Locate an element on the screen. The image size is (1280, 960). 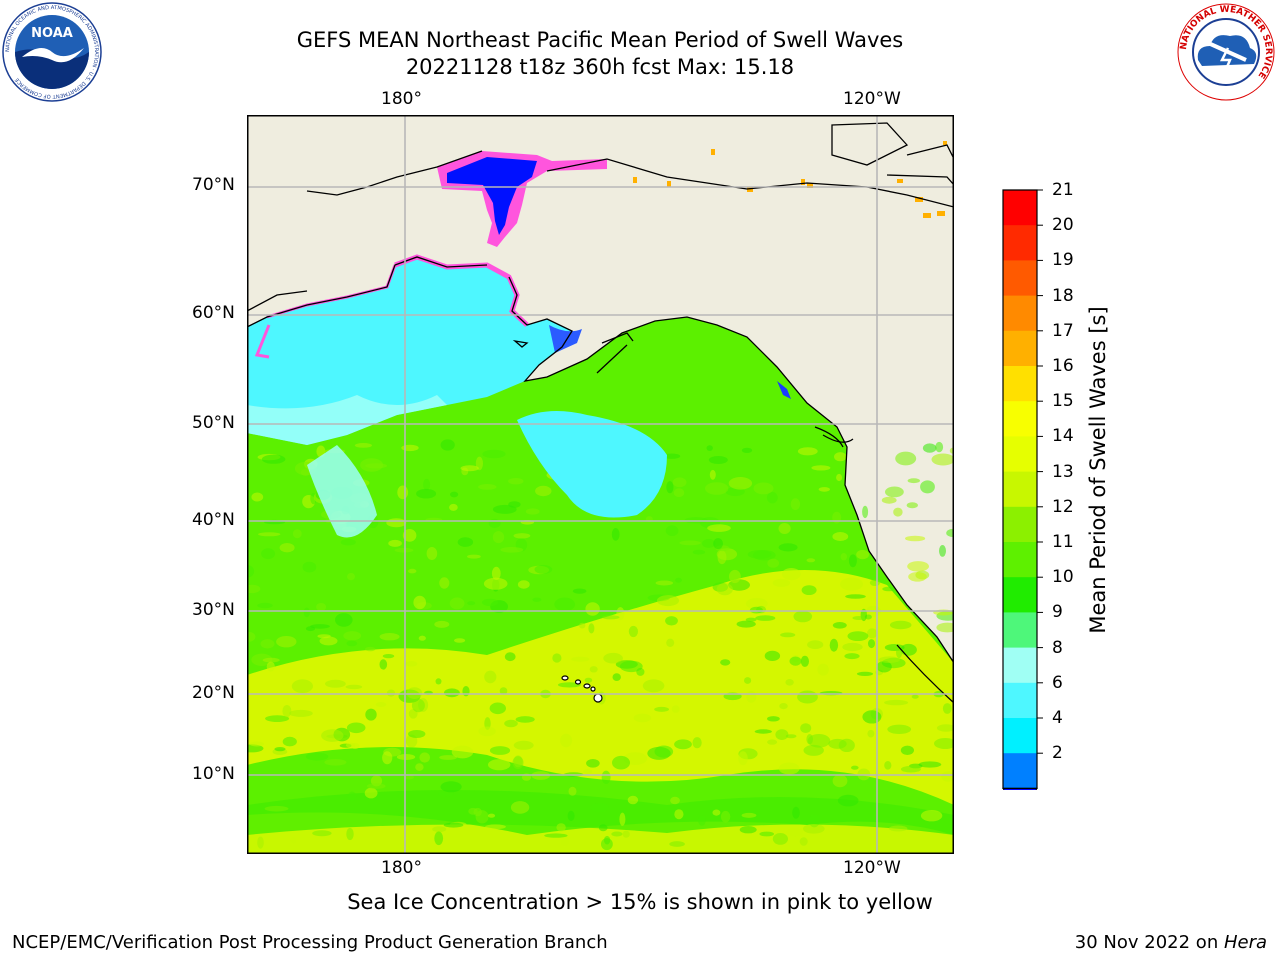
lon-label-bottom-180: 180° is located at coordinates (401, 868).